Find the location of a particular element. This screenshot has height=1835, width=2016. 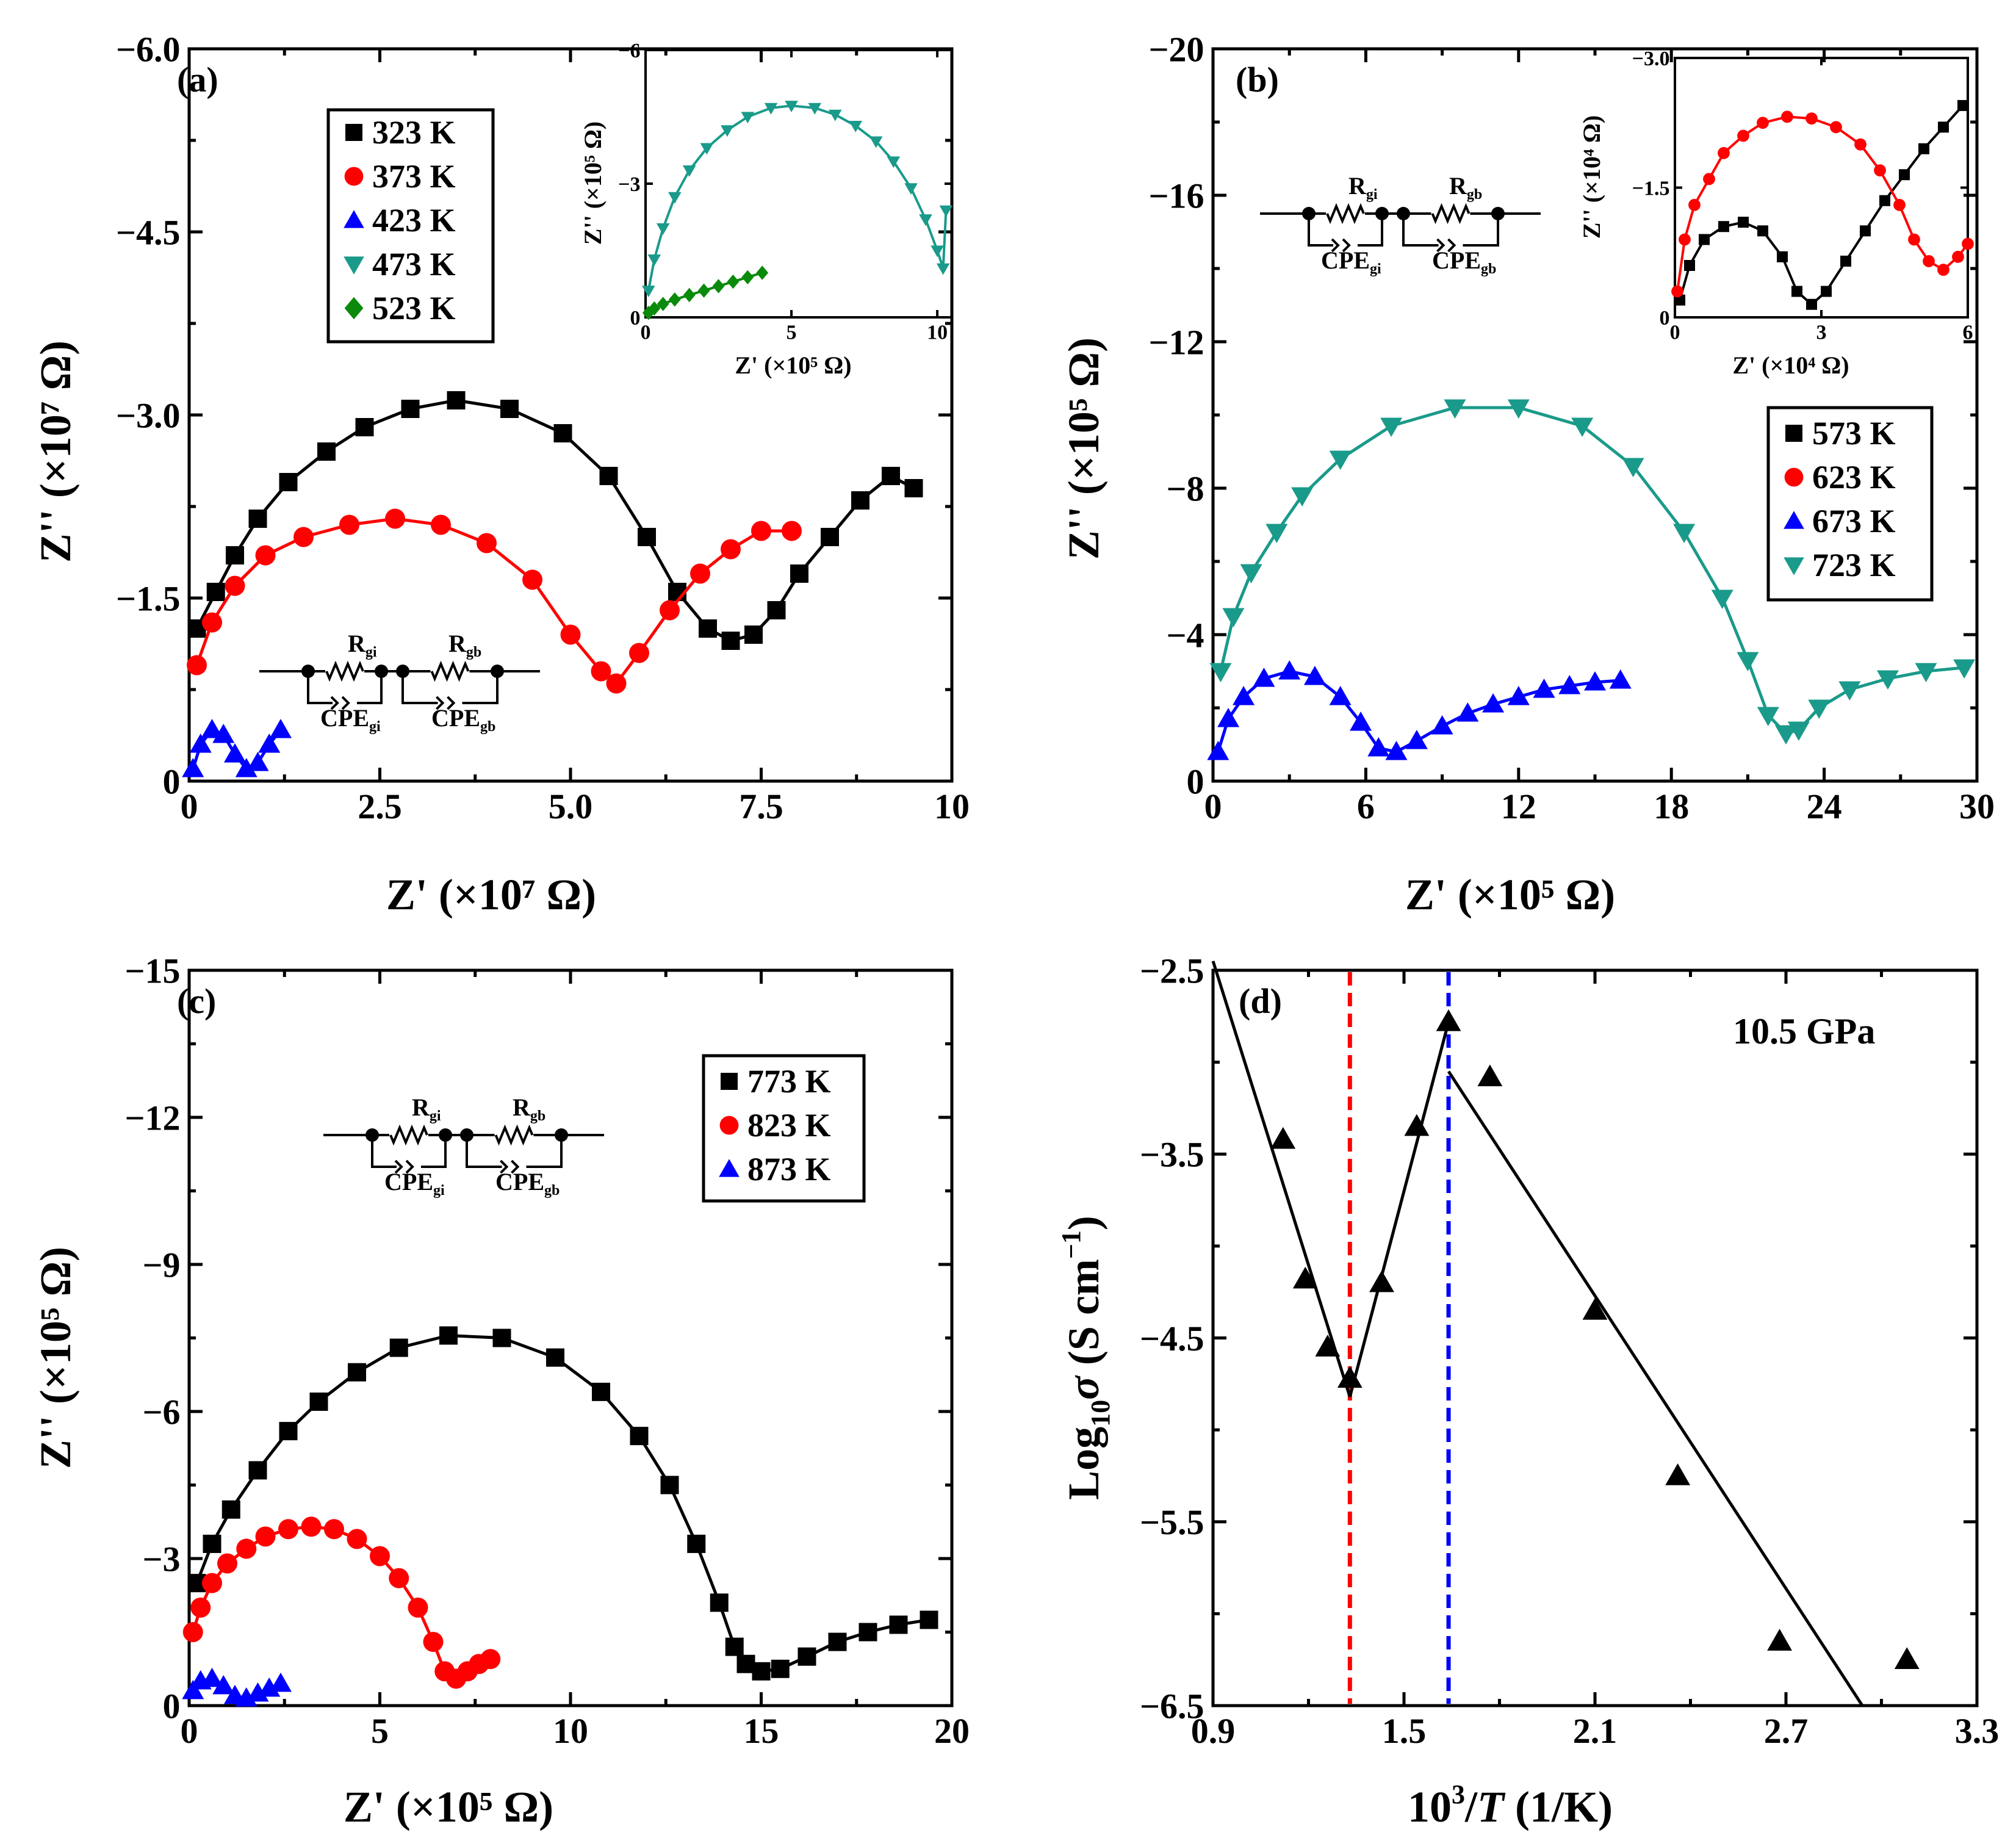

y-tick-label: −1.5 is located at coordinates (1651, 188).